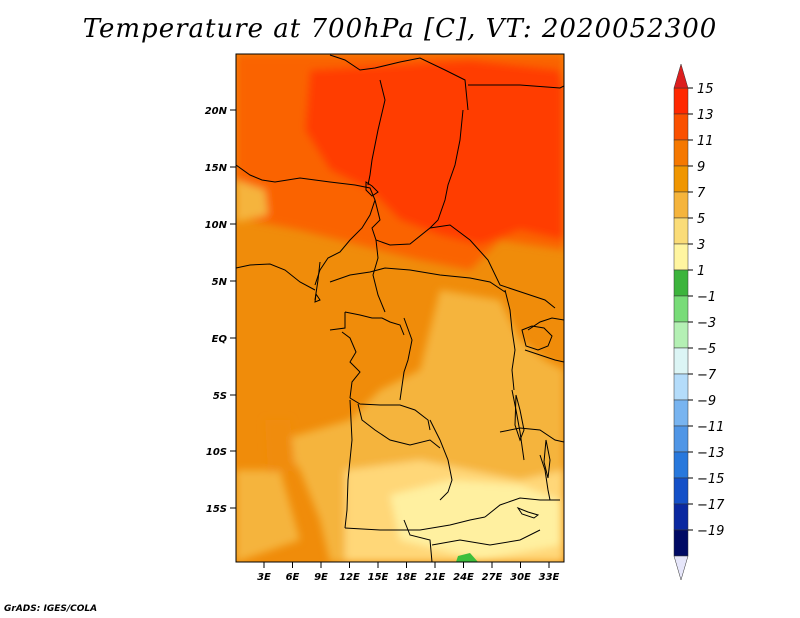 The image size is (800, 618). Describe the element at coordinates (220, 310) in the screenshot. I see `latitude-axis: 20N 15N 10N 5N EQ 5S 10S 15S` at that location.